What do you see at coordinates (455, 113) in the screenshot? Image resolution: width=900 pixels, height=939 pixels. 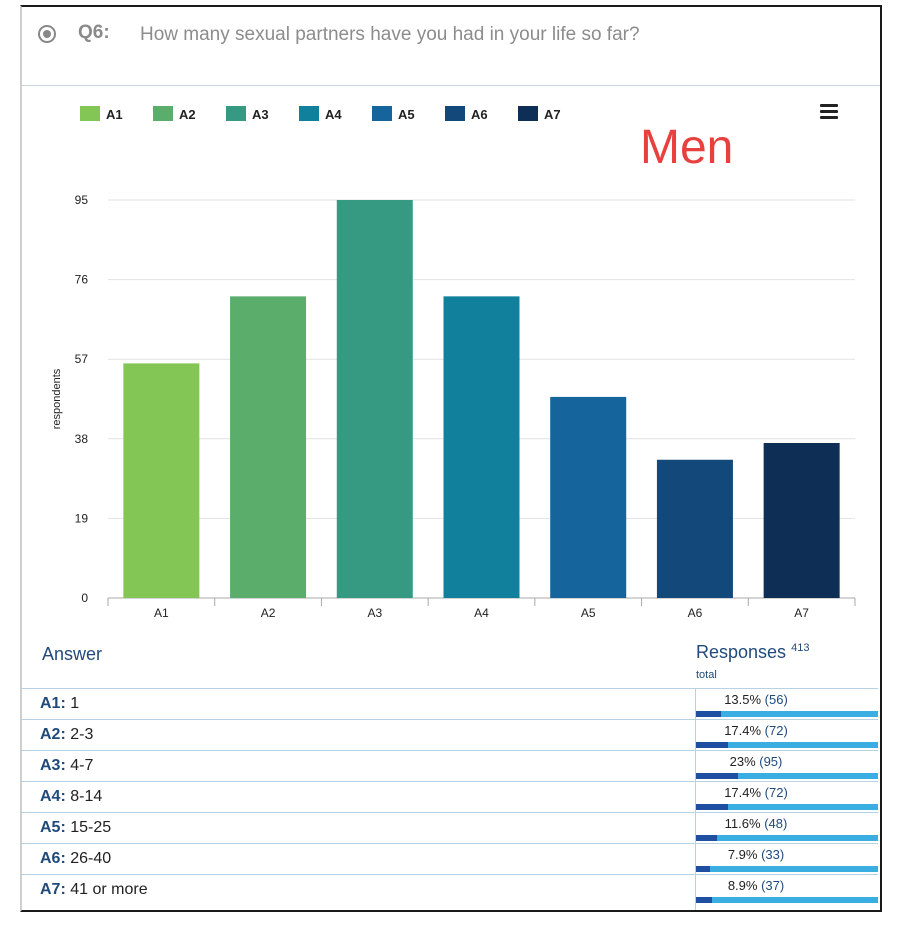 I see `legend-swatch-a6` at bounding box center [455, 113].